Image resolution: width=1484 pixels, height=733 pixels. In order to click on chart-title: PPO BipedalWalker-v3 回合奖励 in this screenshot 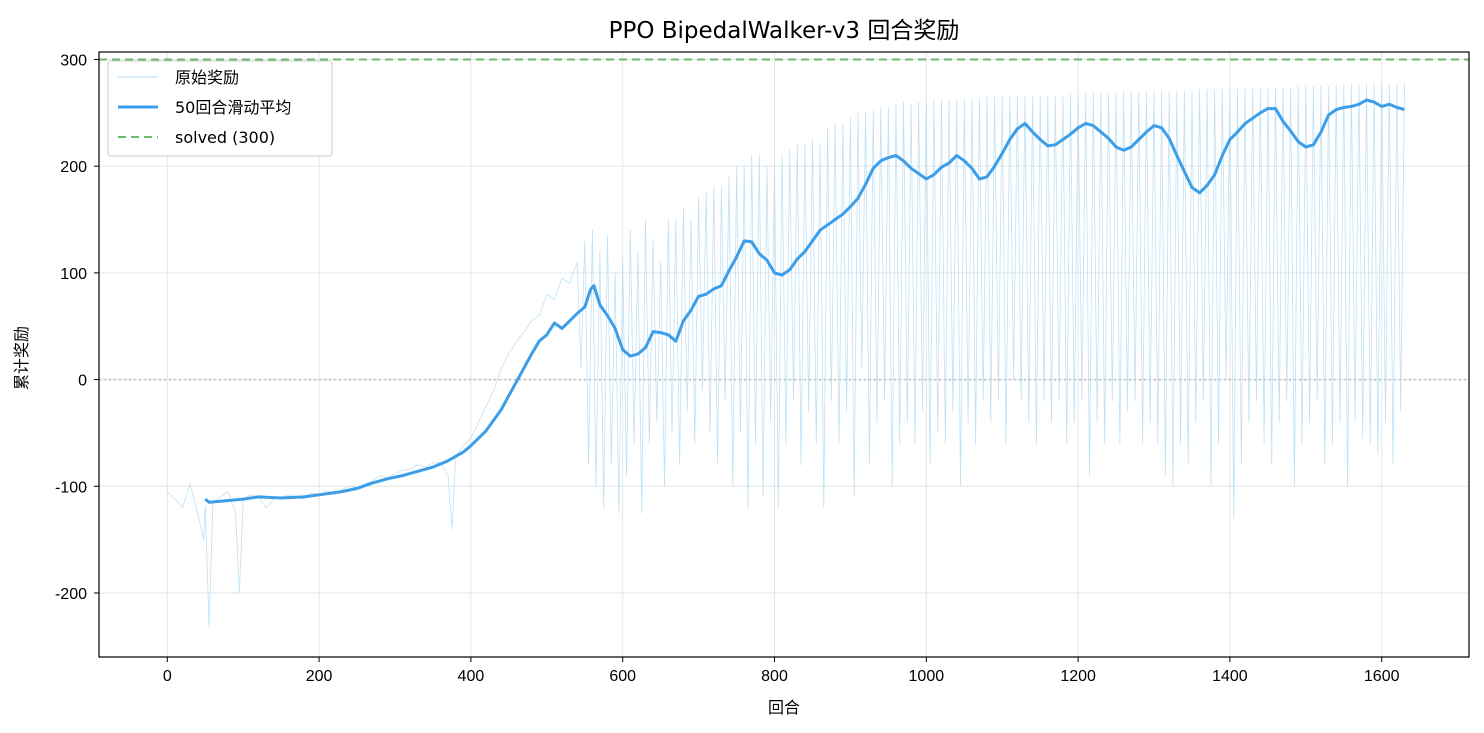, I will do `click(784, 31)`.